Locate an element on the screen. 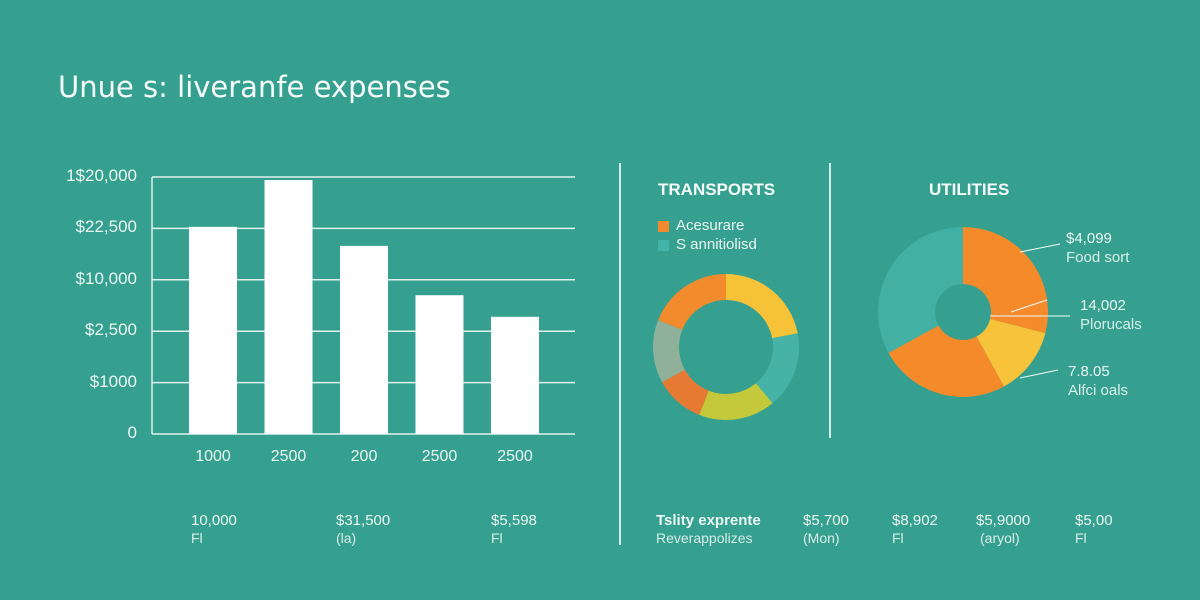 This screenshot has height=600, width=1200. callout-value: 14,002 is located at coordinates (1103, 305).